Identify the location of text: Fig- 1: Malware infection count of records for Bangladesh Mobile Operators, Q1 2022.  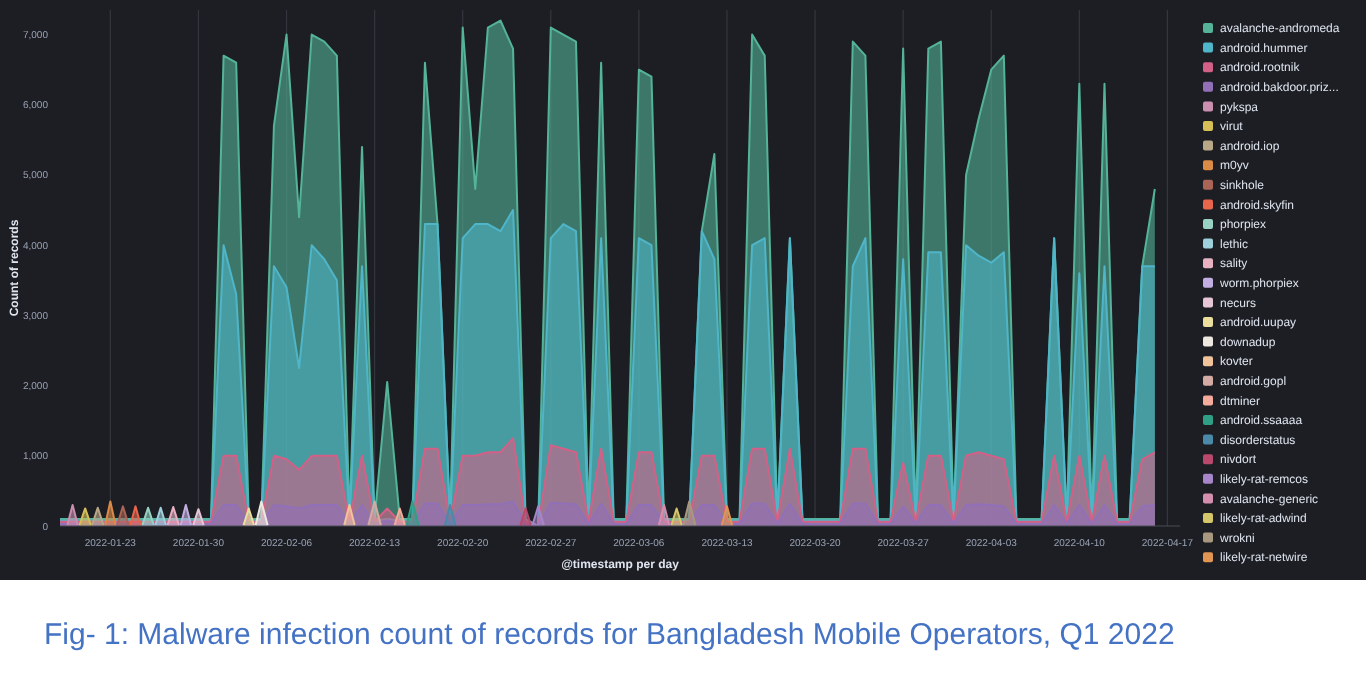
(609, 635).